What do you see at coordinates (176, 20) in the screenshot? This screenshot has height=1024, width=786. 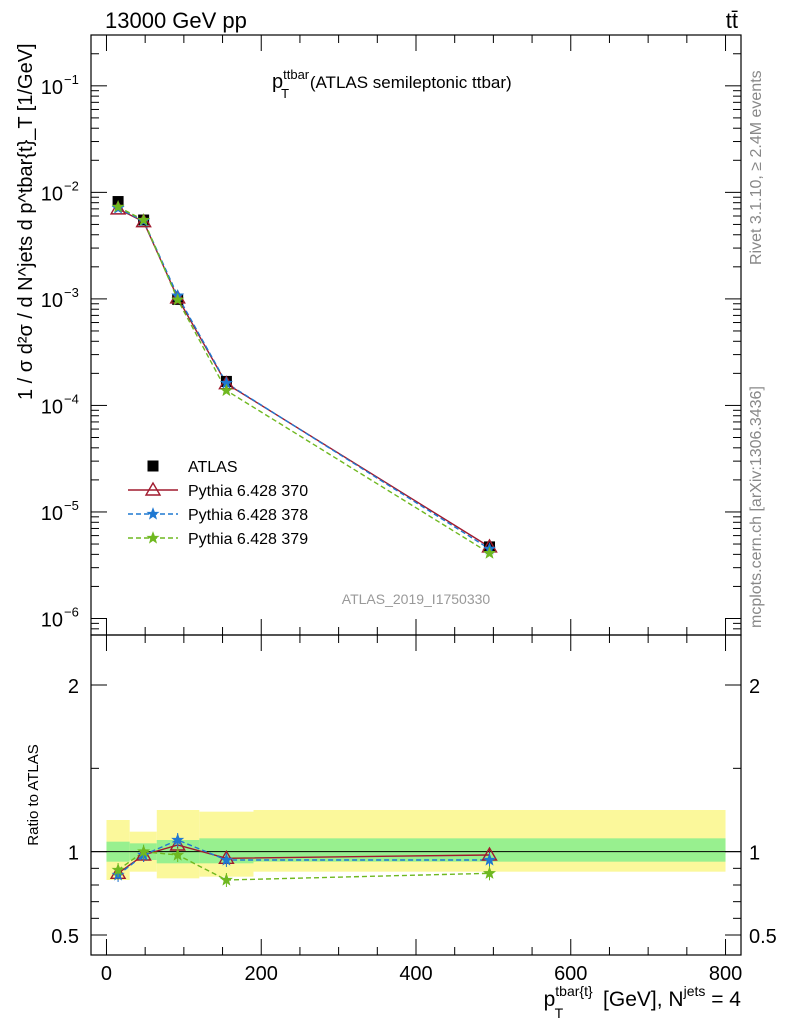 I see `header-energy-label: 13000 GeV pp` at bounding box center [176, 20].